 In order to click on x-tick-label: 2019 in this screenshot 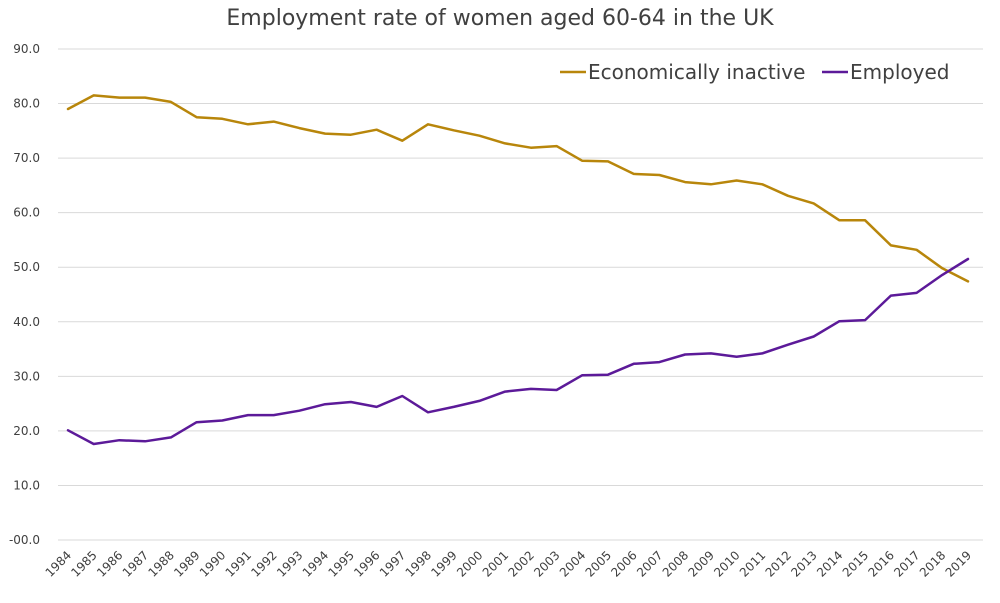, I will do `click(958, 563)`.